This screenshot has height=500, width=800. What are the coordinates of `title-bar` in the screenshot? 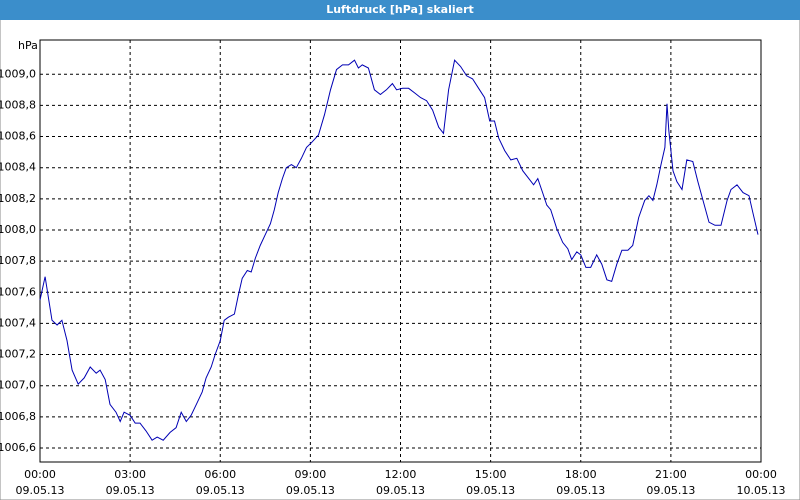 It's located at (400, 10).